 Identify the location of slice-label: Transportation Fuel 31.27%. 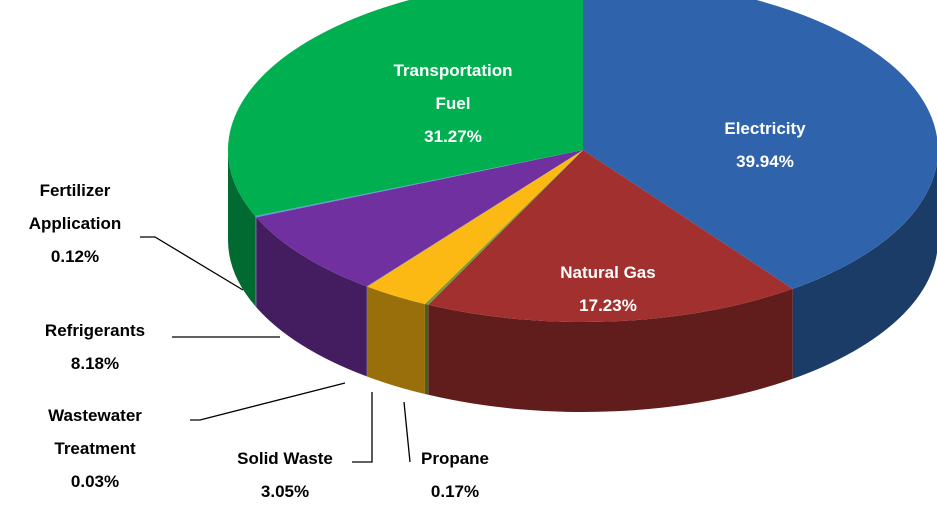
(453, 103).